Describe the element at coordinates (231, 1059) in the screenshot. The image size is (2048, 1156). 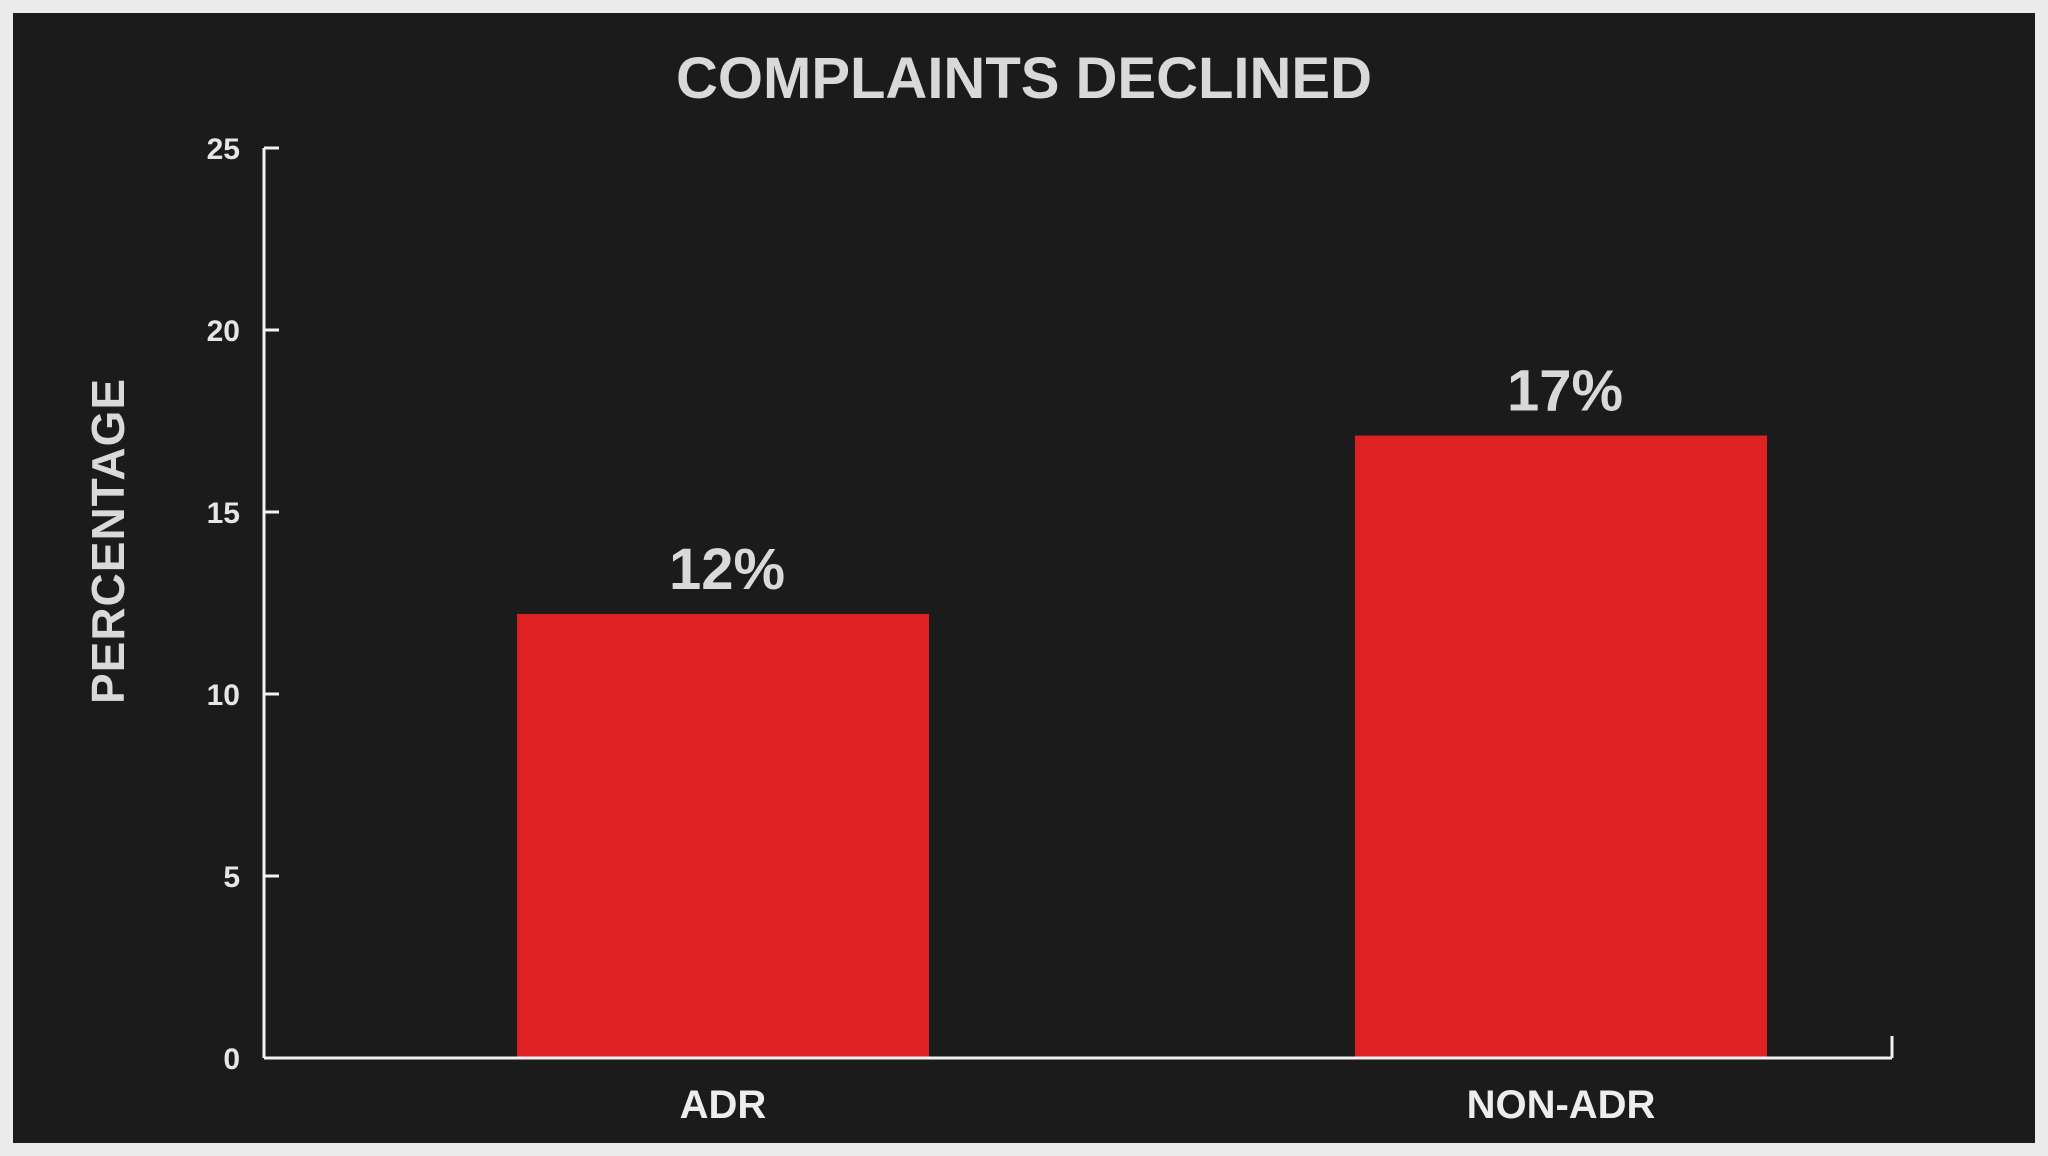
I see `y-tick-label: 0` at that location.